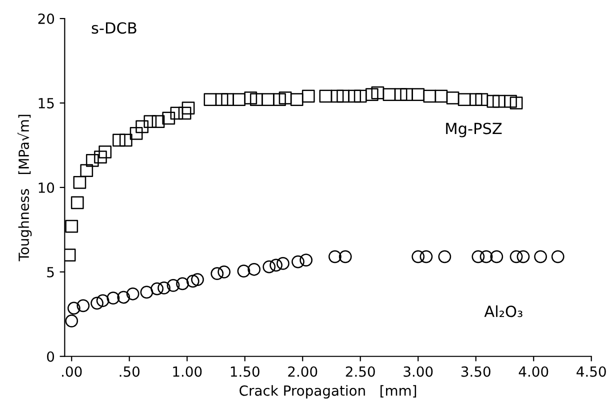 This screenshot has width=616, height=412. Describe the element at coordinates (114, 28) in the screenshot. I see `annotation: s-DCB` at that location.